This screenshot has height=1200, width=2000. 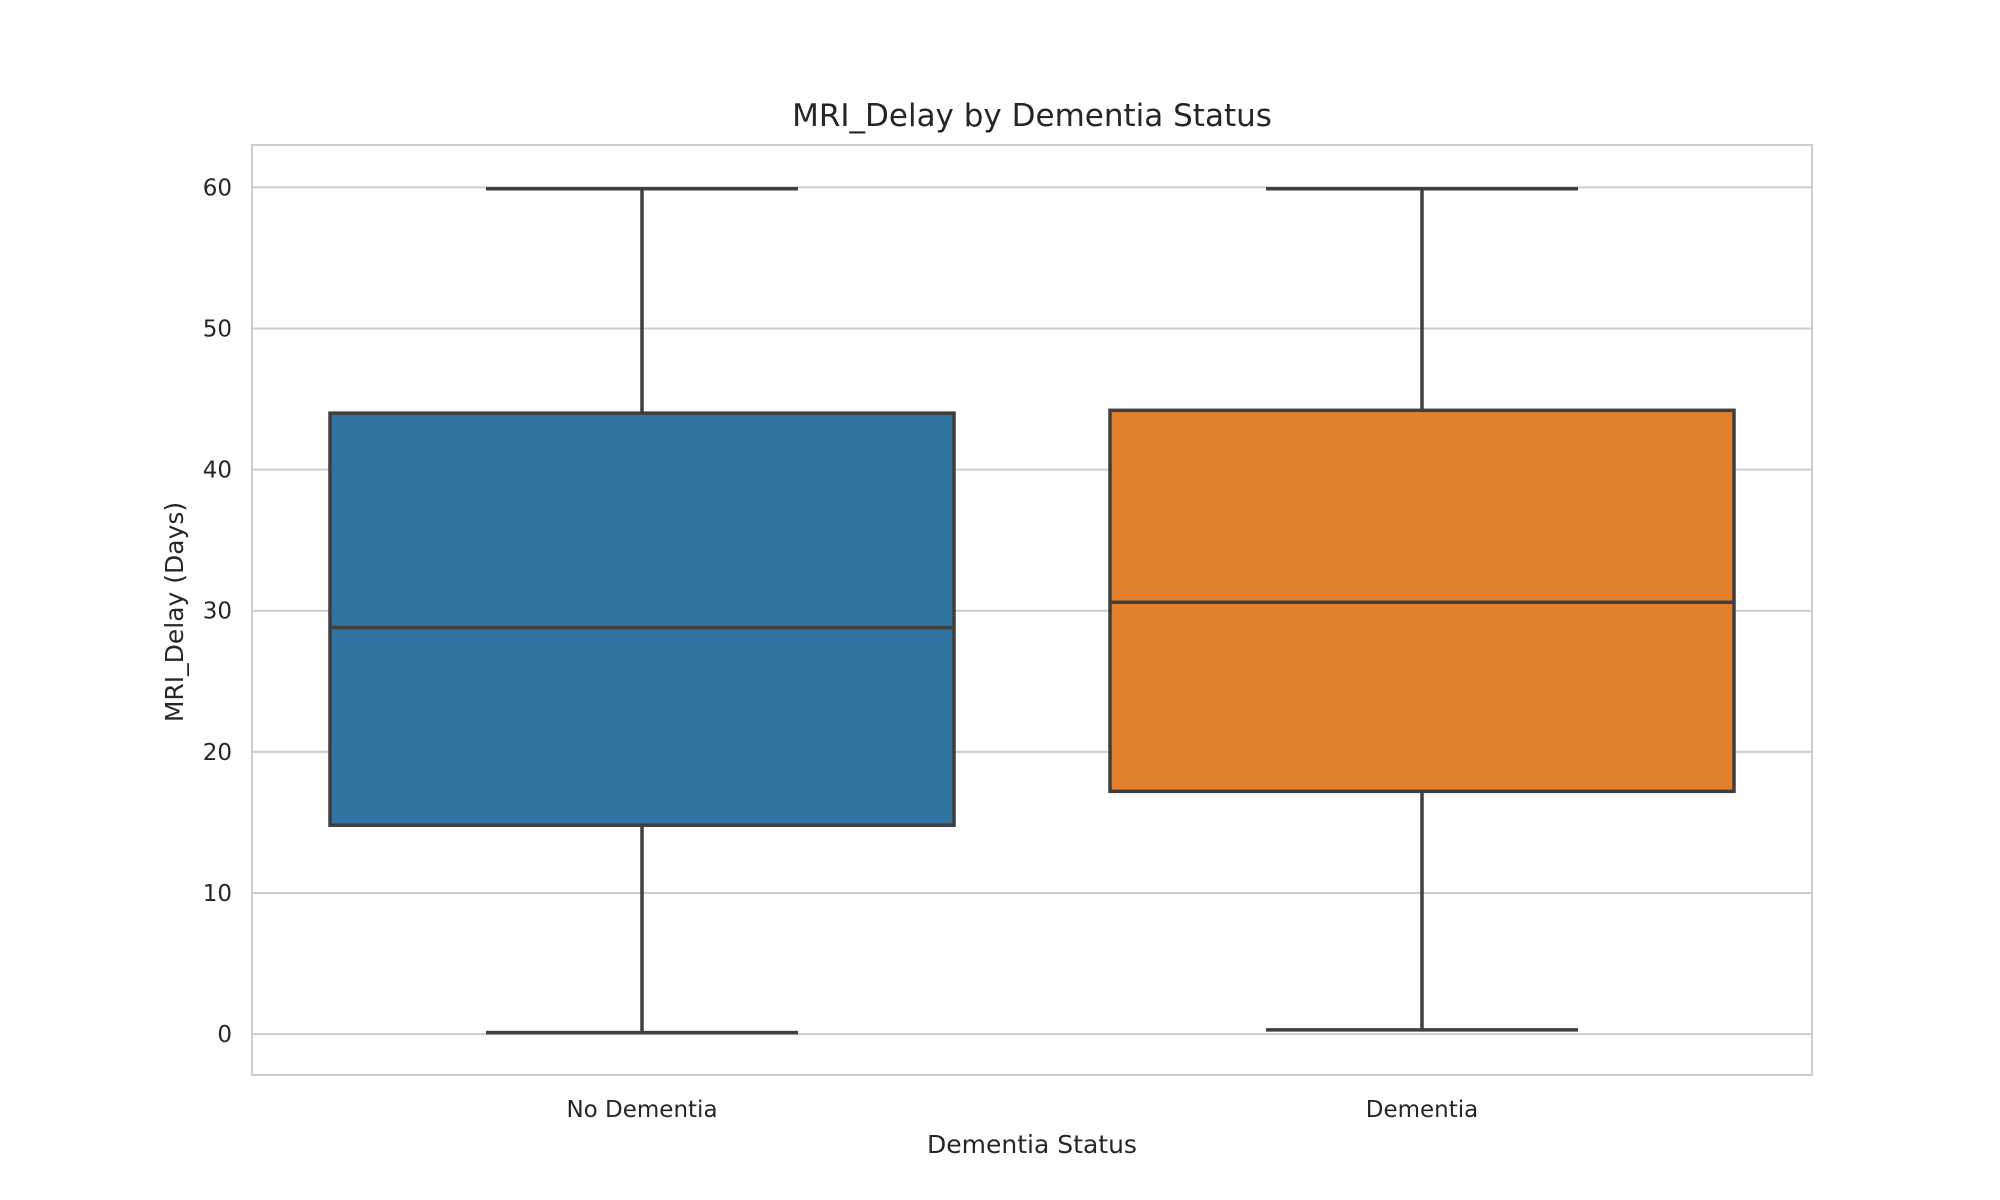 What do you see at coordinates (642, 619) in the screenshot?
I see `iqr-box` at bounding box center [642, 619].